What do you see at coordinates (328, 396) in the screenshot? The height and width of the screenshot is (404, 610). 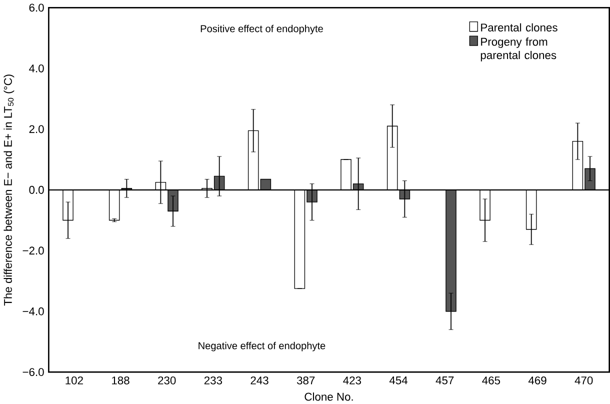 I see `x-axis-title: Clone No.` at bounding box center [328, 396].